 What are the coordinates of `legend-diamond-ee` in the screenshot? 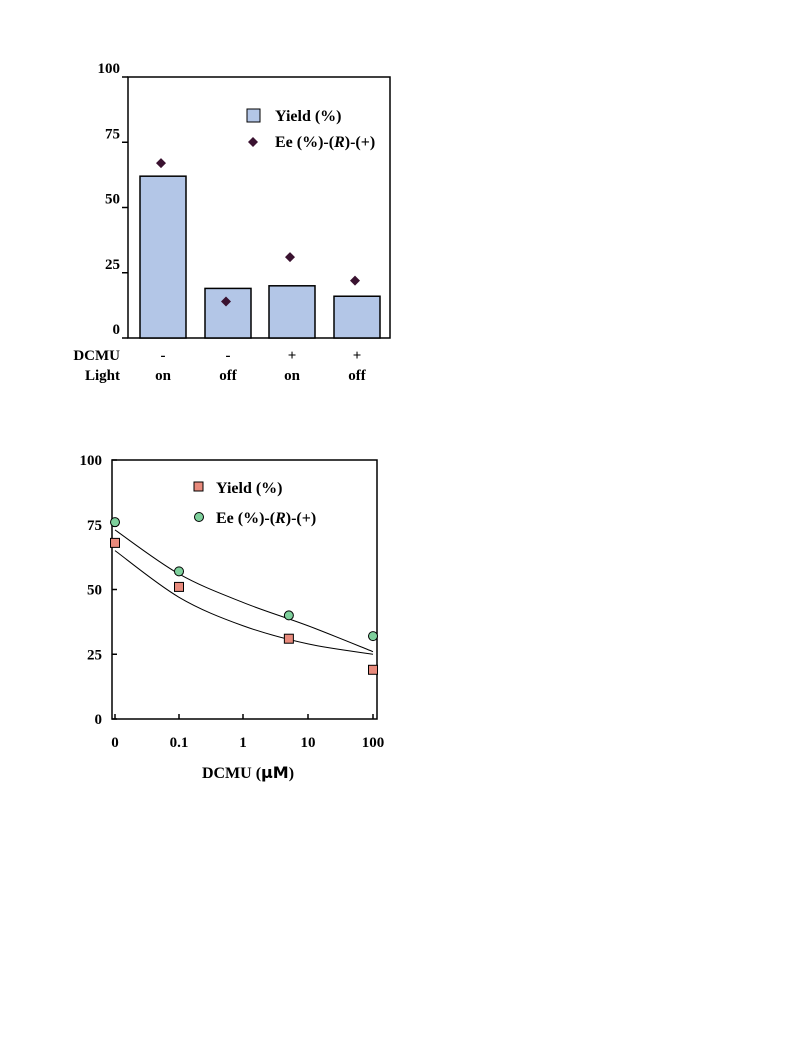 It's located at (253, 142).